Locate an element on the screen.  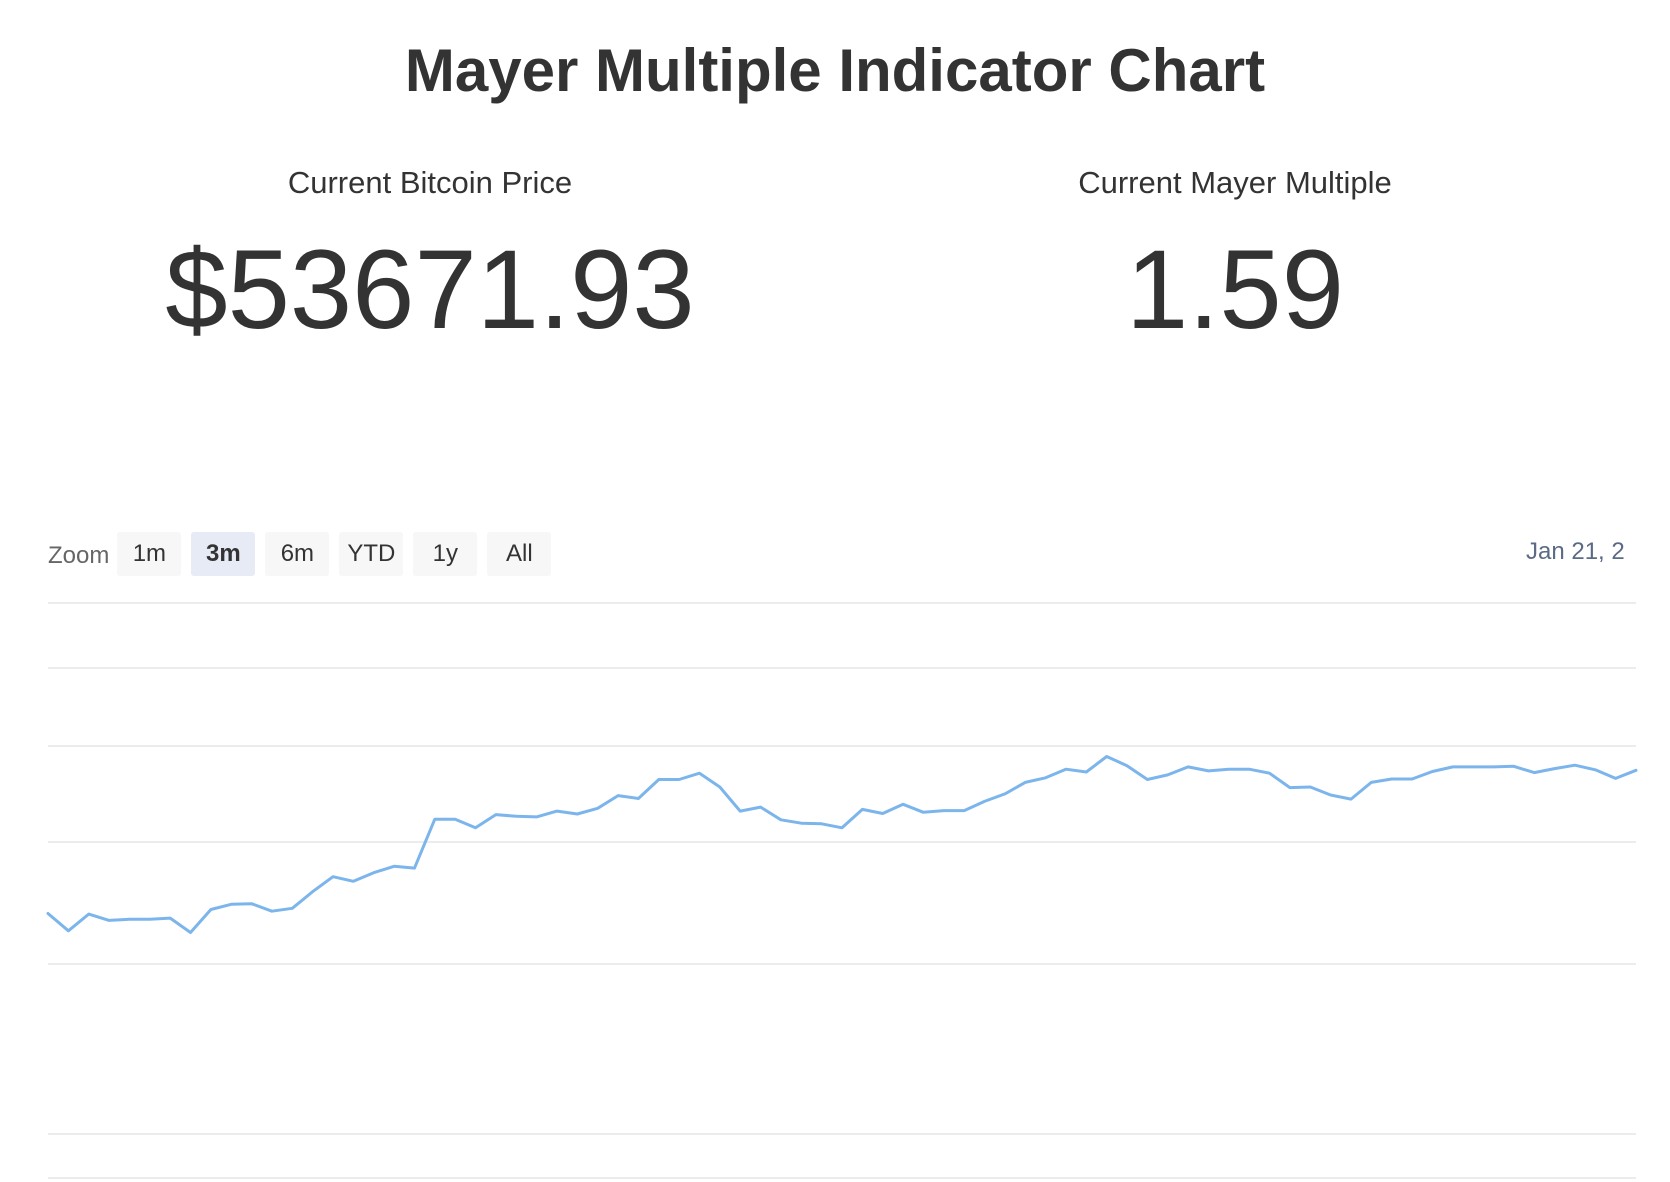
zoom-button-1m: 1m is located at coordinates (149, 554).